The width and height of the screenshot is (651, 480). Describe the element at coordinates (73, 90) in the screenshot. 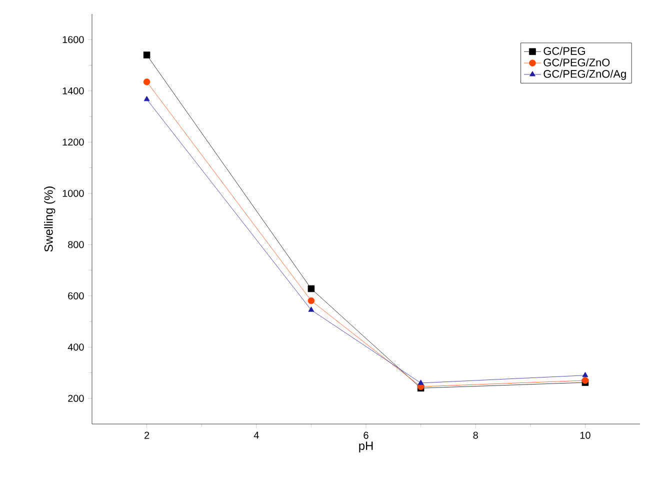

I see `y-tick-label: 1400` at that location.